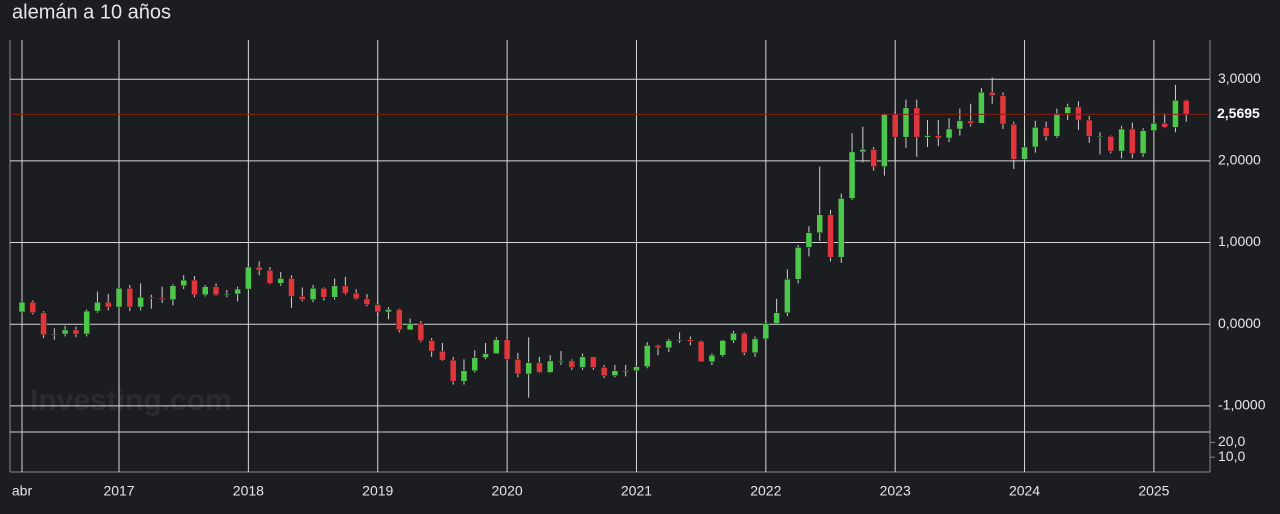  What do you see at coordinates (1024, 491) in the screenshot?
I see `x-tick-label: 2024` at bounding box center [1024, 491].